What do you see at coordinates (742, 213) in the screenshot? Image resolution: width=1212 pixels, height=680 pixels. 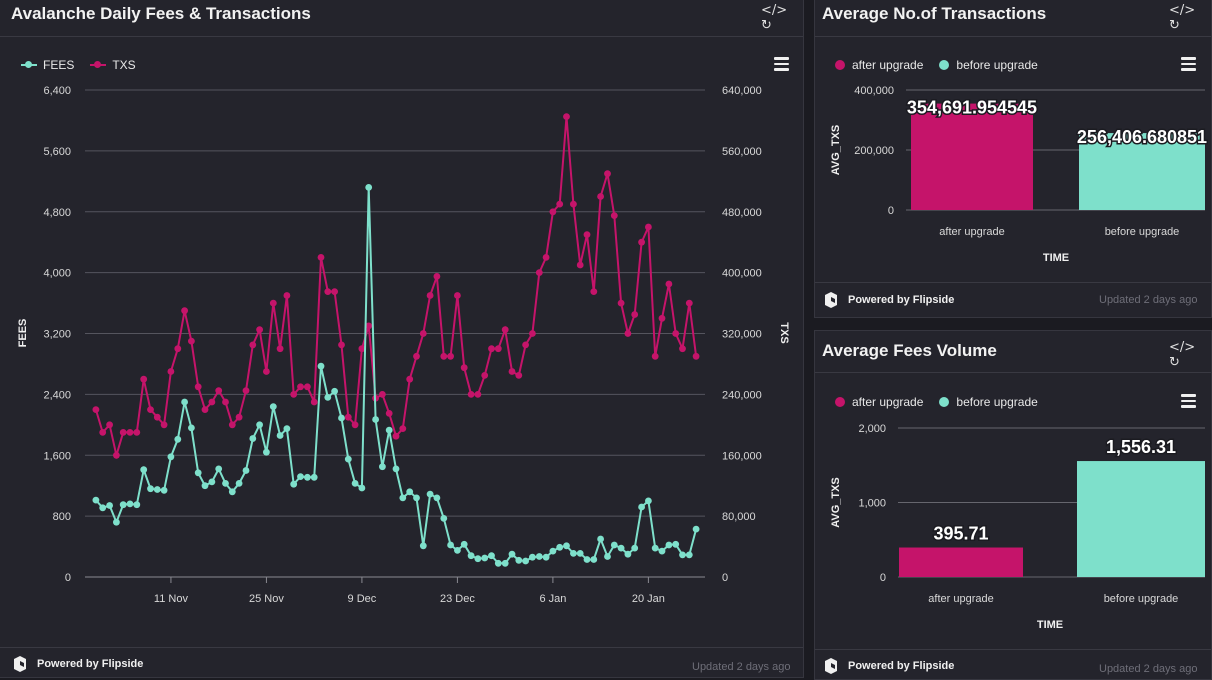 I see `y-tick-right: 480,000` at bounding box center [742, 213].